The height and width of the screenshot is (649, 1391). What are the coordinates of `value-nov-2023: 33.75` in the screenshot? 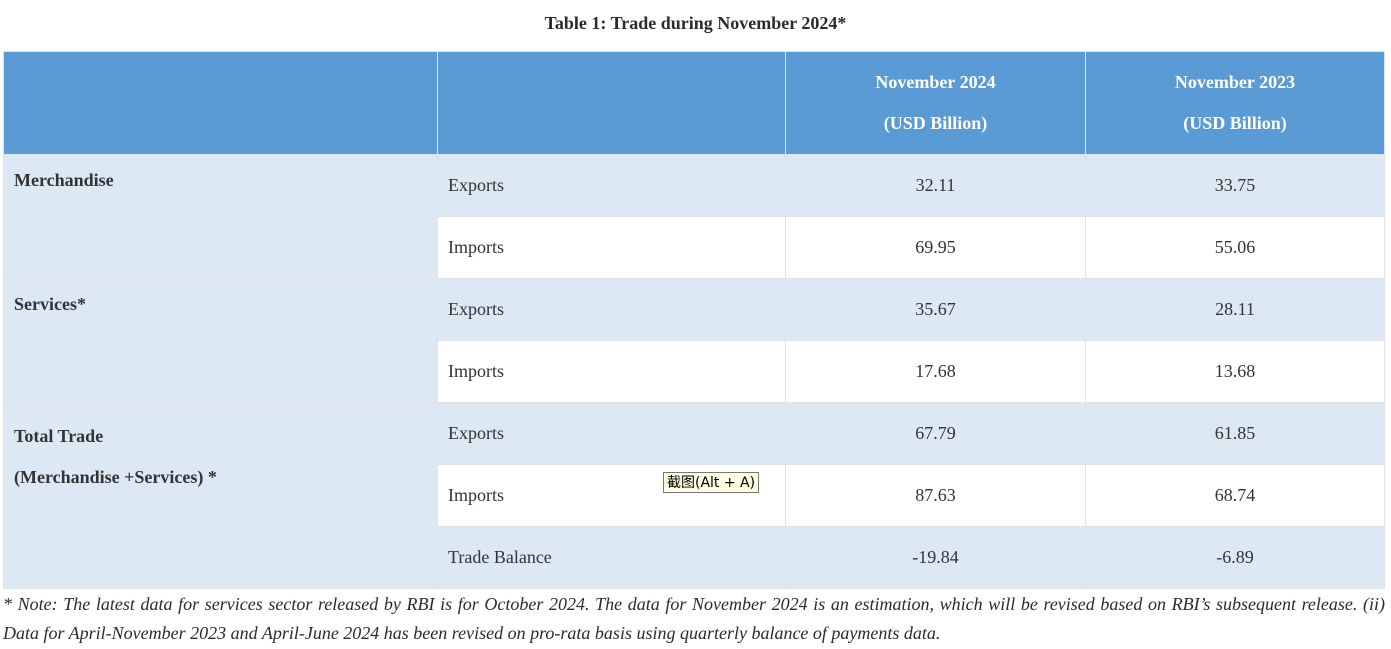 It's located at (1235, 185).